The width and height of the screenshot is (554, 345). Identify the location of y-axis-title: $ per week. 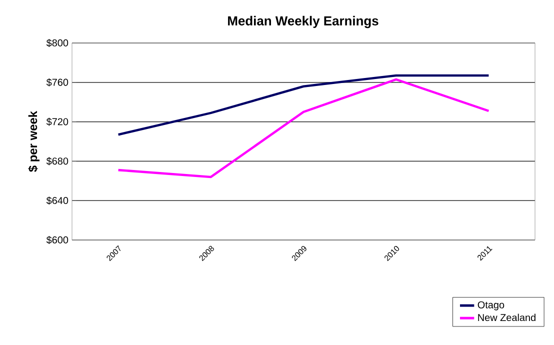
(34, 141).